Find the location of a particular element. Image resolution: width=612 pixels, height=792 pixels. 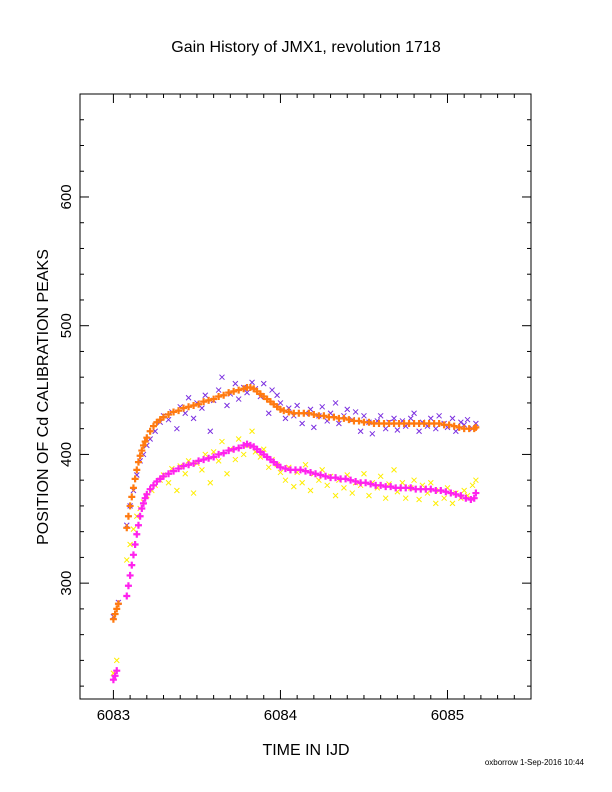

footer-credit: oxborrow 1-Sep-2016 10:44 is located at coordinates (534, 762).